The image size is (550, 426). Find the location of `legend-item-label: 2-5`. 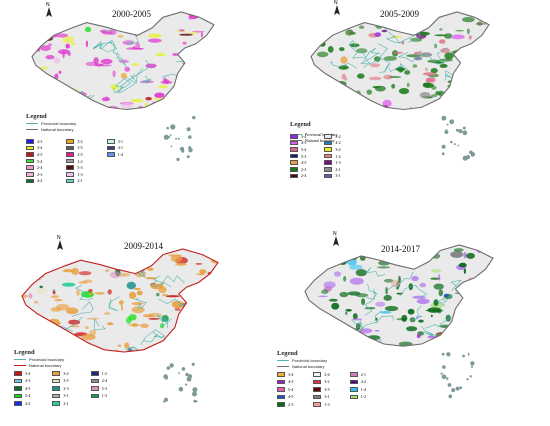

legend-item-label: 2-5 is located at coordinates (80, 154).